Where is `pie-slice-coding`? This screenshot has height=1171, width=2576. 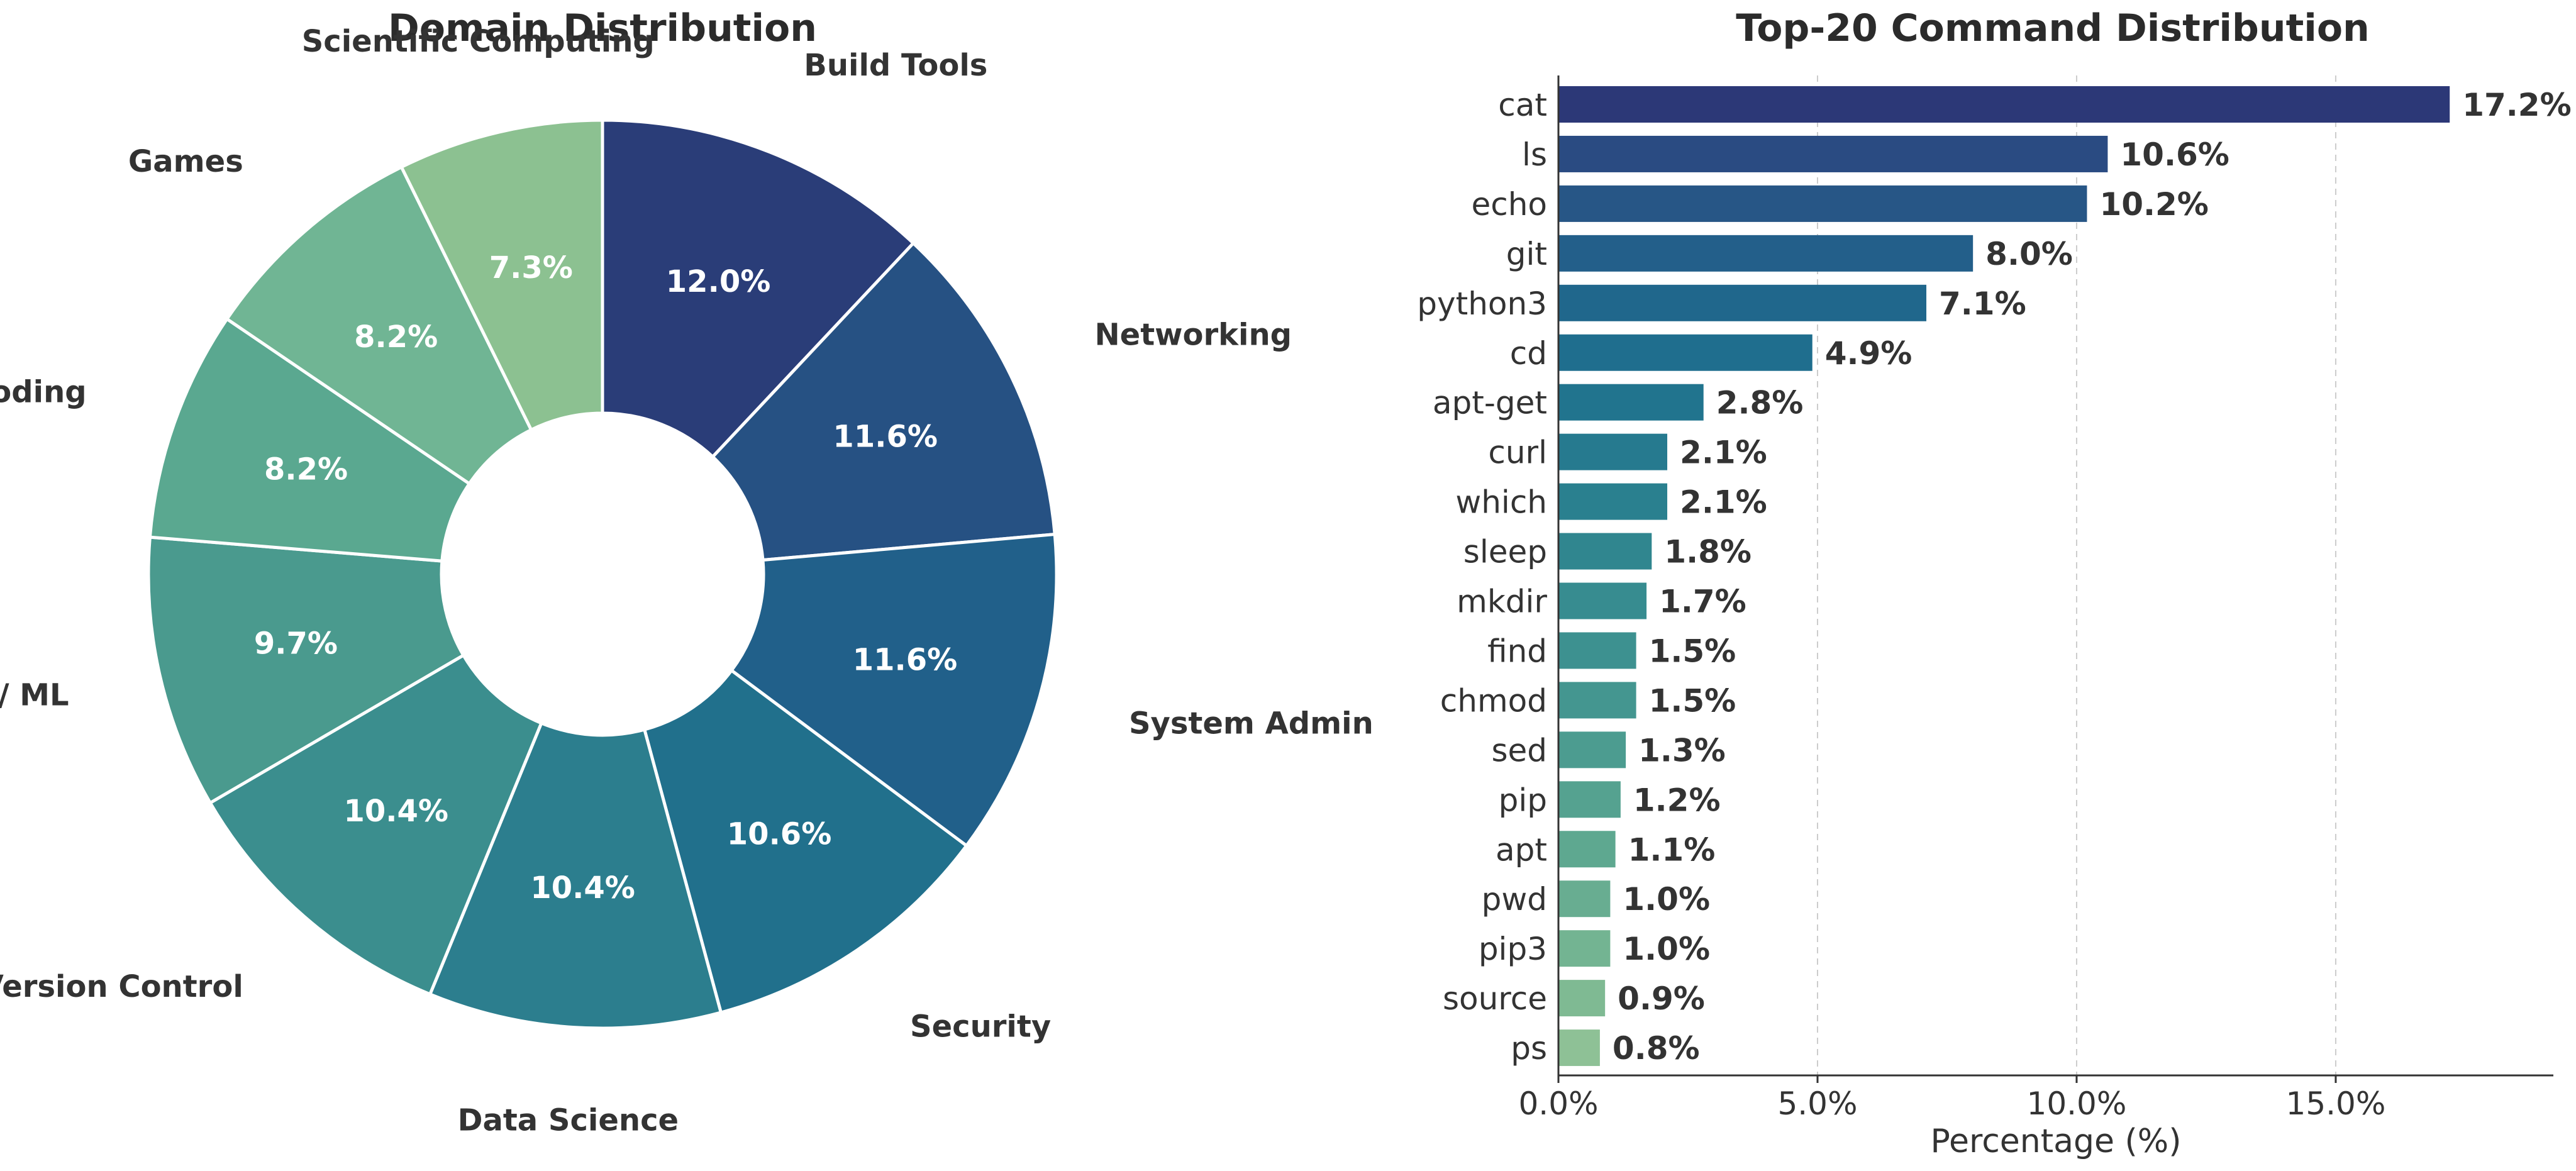
pie-slice-coding is located at coordinates (310, 440).